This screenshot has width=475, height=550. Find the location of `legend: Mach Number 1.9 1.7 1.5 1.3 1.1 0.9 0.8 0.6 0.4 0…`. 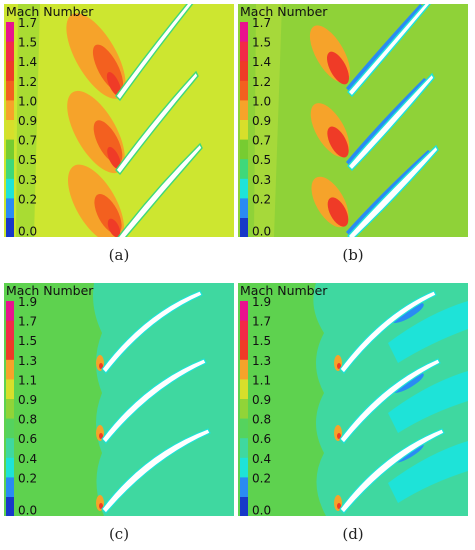

legend: Mach Number 1.9 1.7 1.5 1.3 1.1 0.9 0.8 0.6 0.4 0… is located at coordinates (50, 399).